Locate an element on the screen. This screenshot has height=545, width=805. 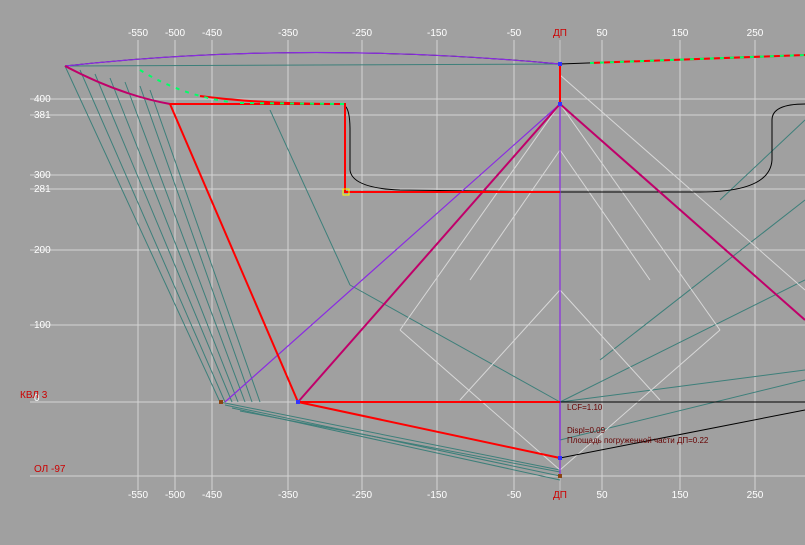
waterline-label: КВЛ 3 is located at coordinates (34, 395).